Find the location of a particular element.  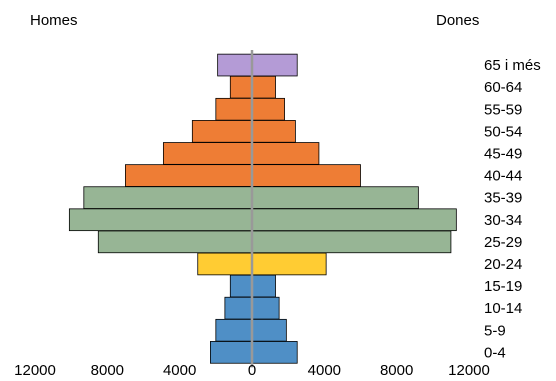

age-label: 65 i més is located at coordinates (512, 65).